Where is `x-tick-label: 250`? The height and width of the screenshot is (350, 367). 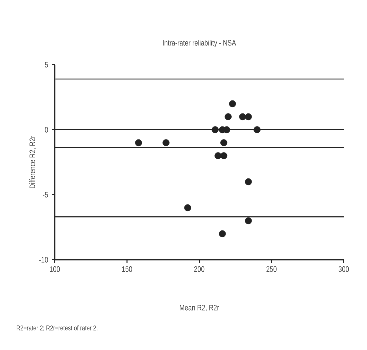
x-tick-label: 250 is located at coordinates (271, 269).